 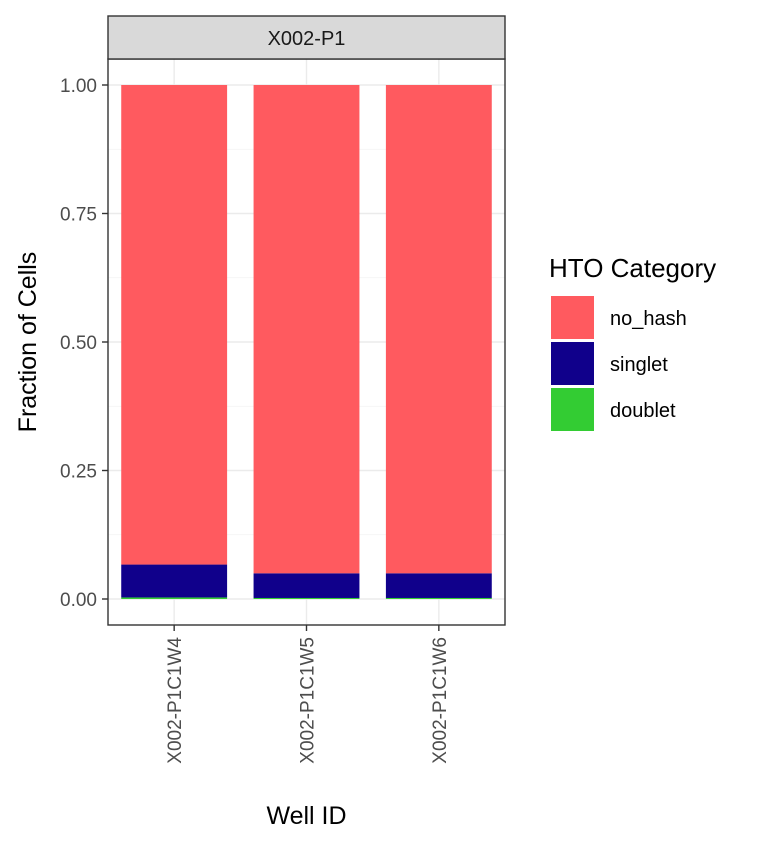 I want to click on y-axis-title: Fraction of Cells, so click(x=28, y=342).